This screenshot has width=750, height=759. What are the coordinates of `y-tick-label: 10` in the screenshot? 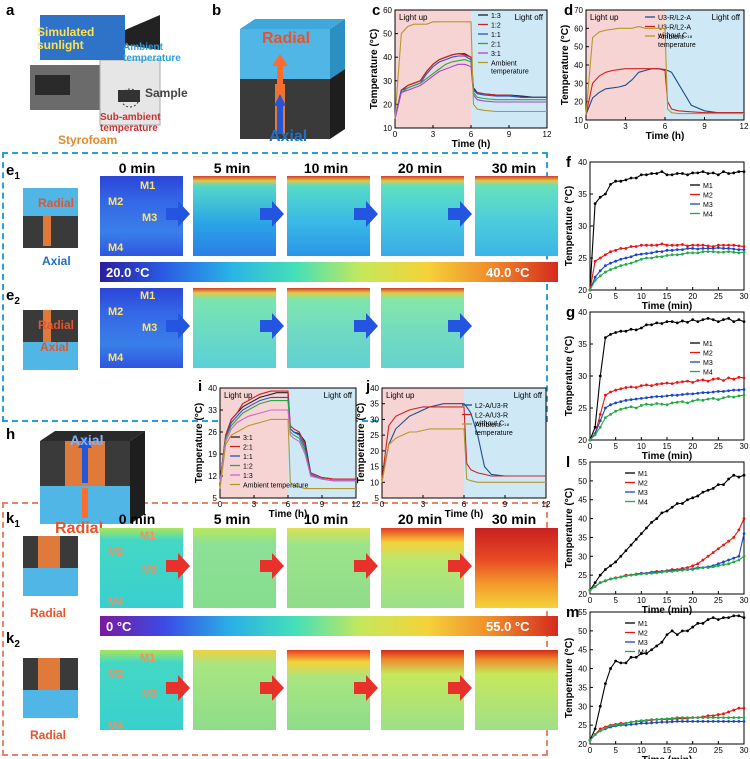 It's located at (578, 120).